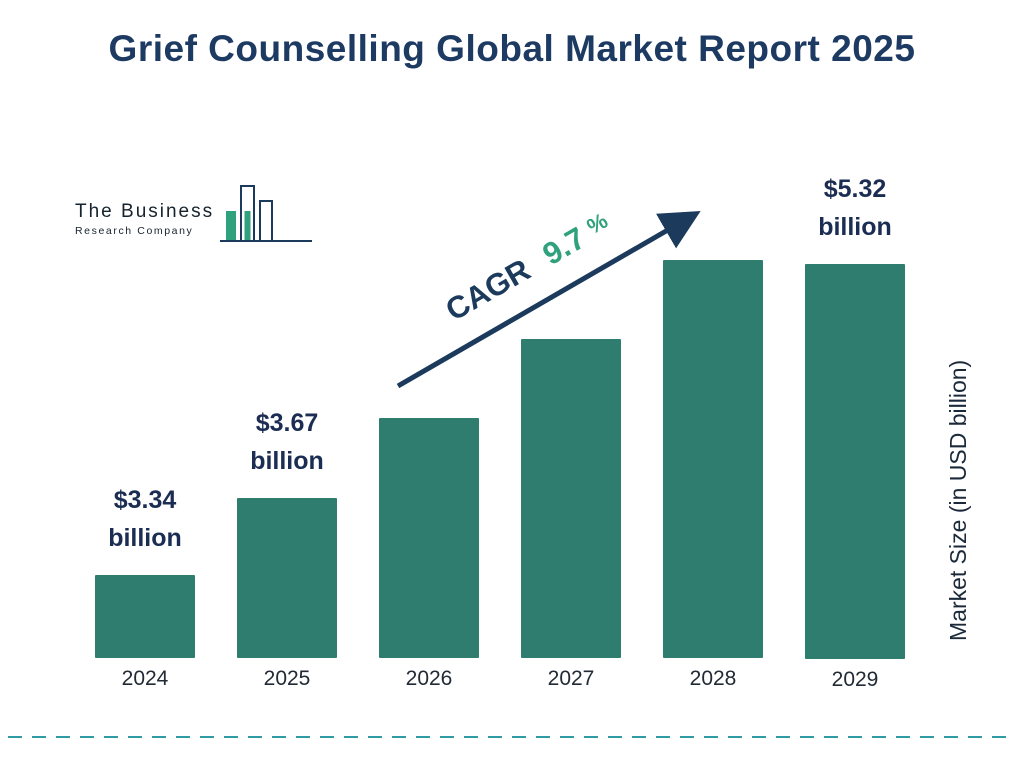  What do you see at coordinates (266, 213) in the screenshot?
I see `bar-chart-logo-icon` at bounding box center [266, 213].